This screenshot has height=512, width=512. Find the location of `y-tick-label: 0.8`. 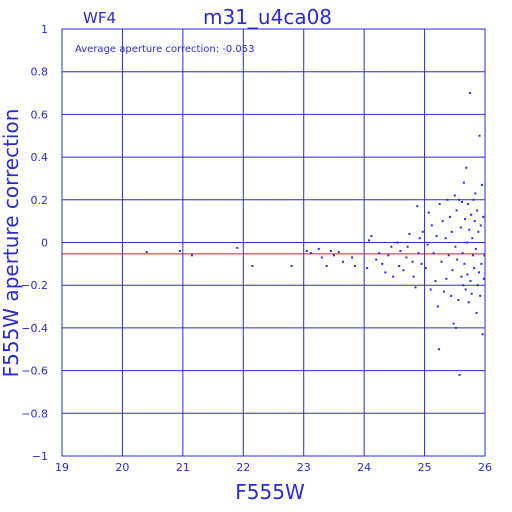

y-tick-label: 0.8 is located at coordinates (40, 72).